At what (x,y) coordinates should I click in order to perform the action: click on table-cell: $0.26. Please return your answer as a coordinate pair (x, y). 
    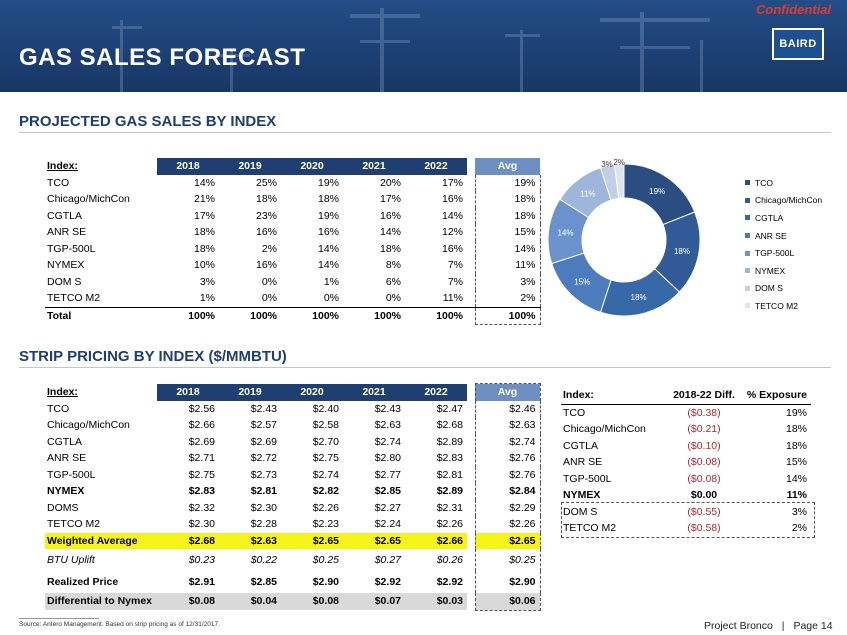
    Looking at the image, I should click on (449, 560).